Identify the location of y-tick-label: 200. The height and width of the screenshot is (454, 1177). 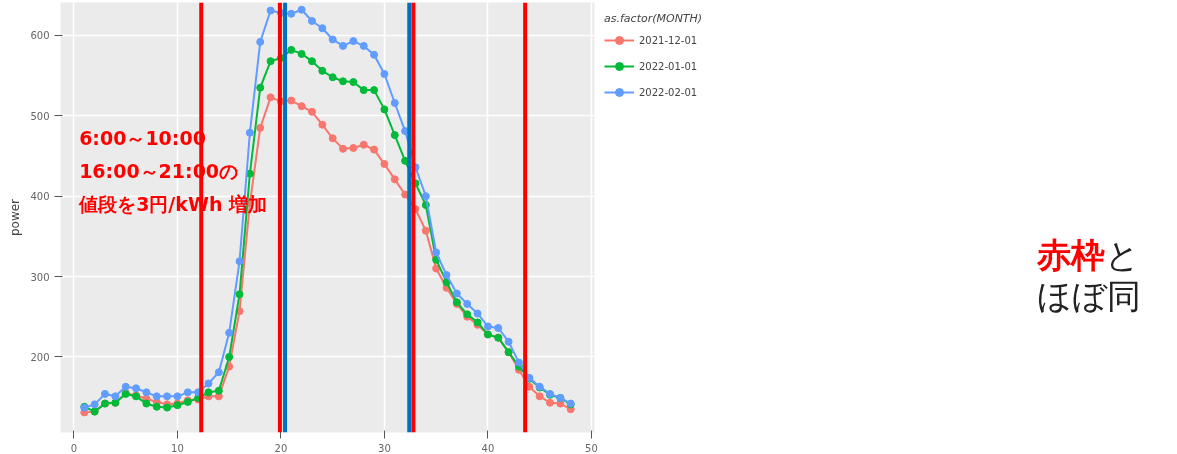
(40, 357).